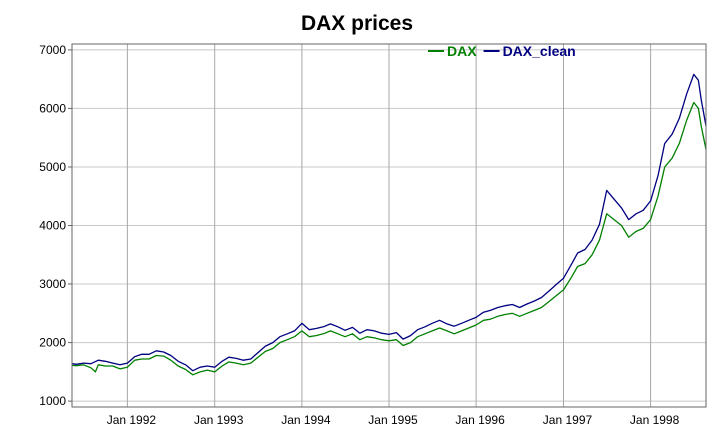  What do you see at coordinates (219, 420) in the screenshot?
I see `x-tick-label: Jan 1993` at bounding box center [219, 420].